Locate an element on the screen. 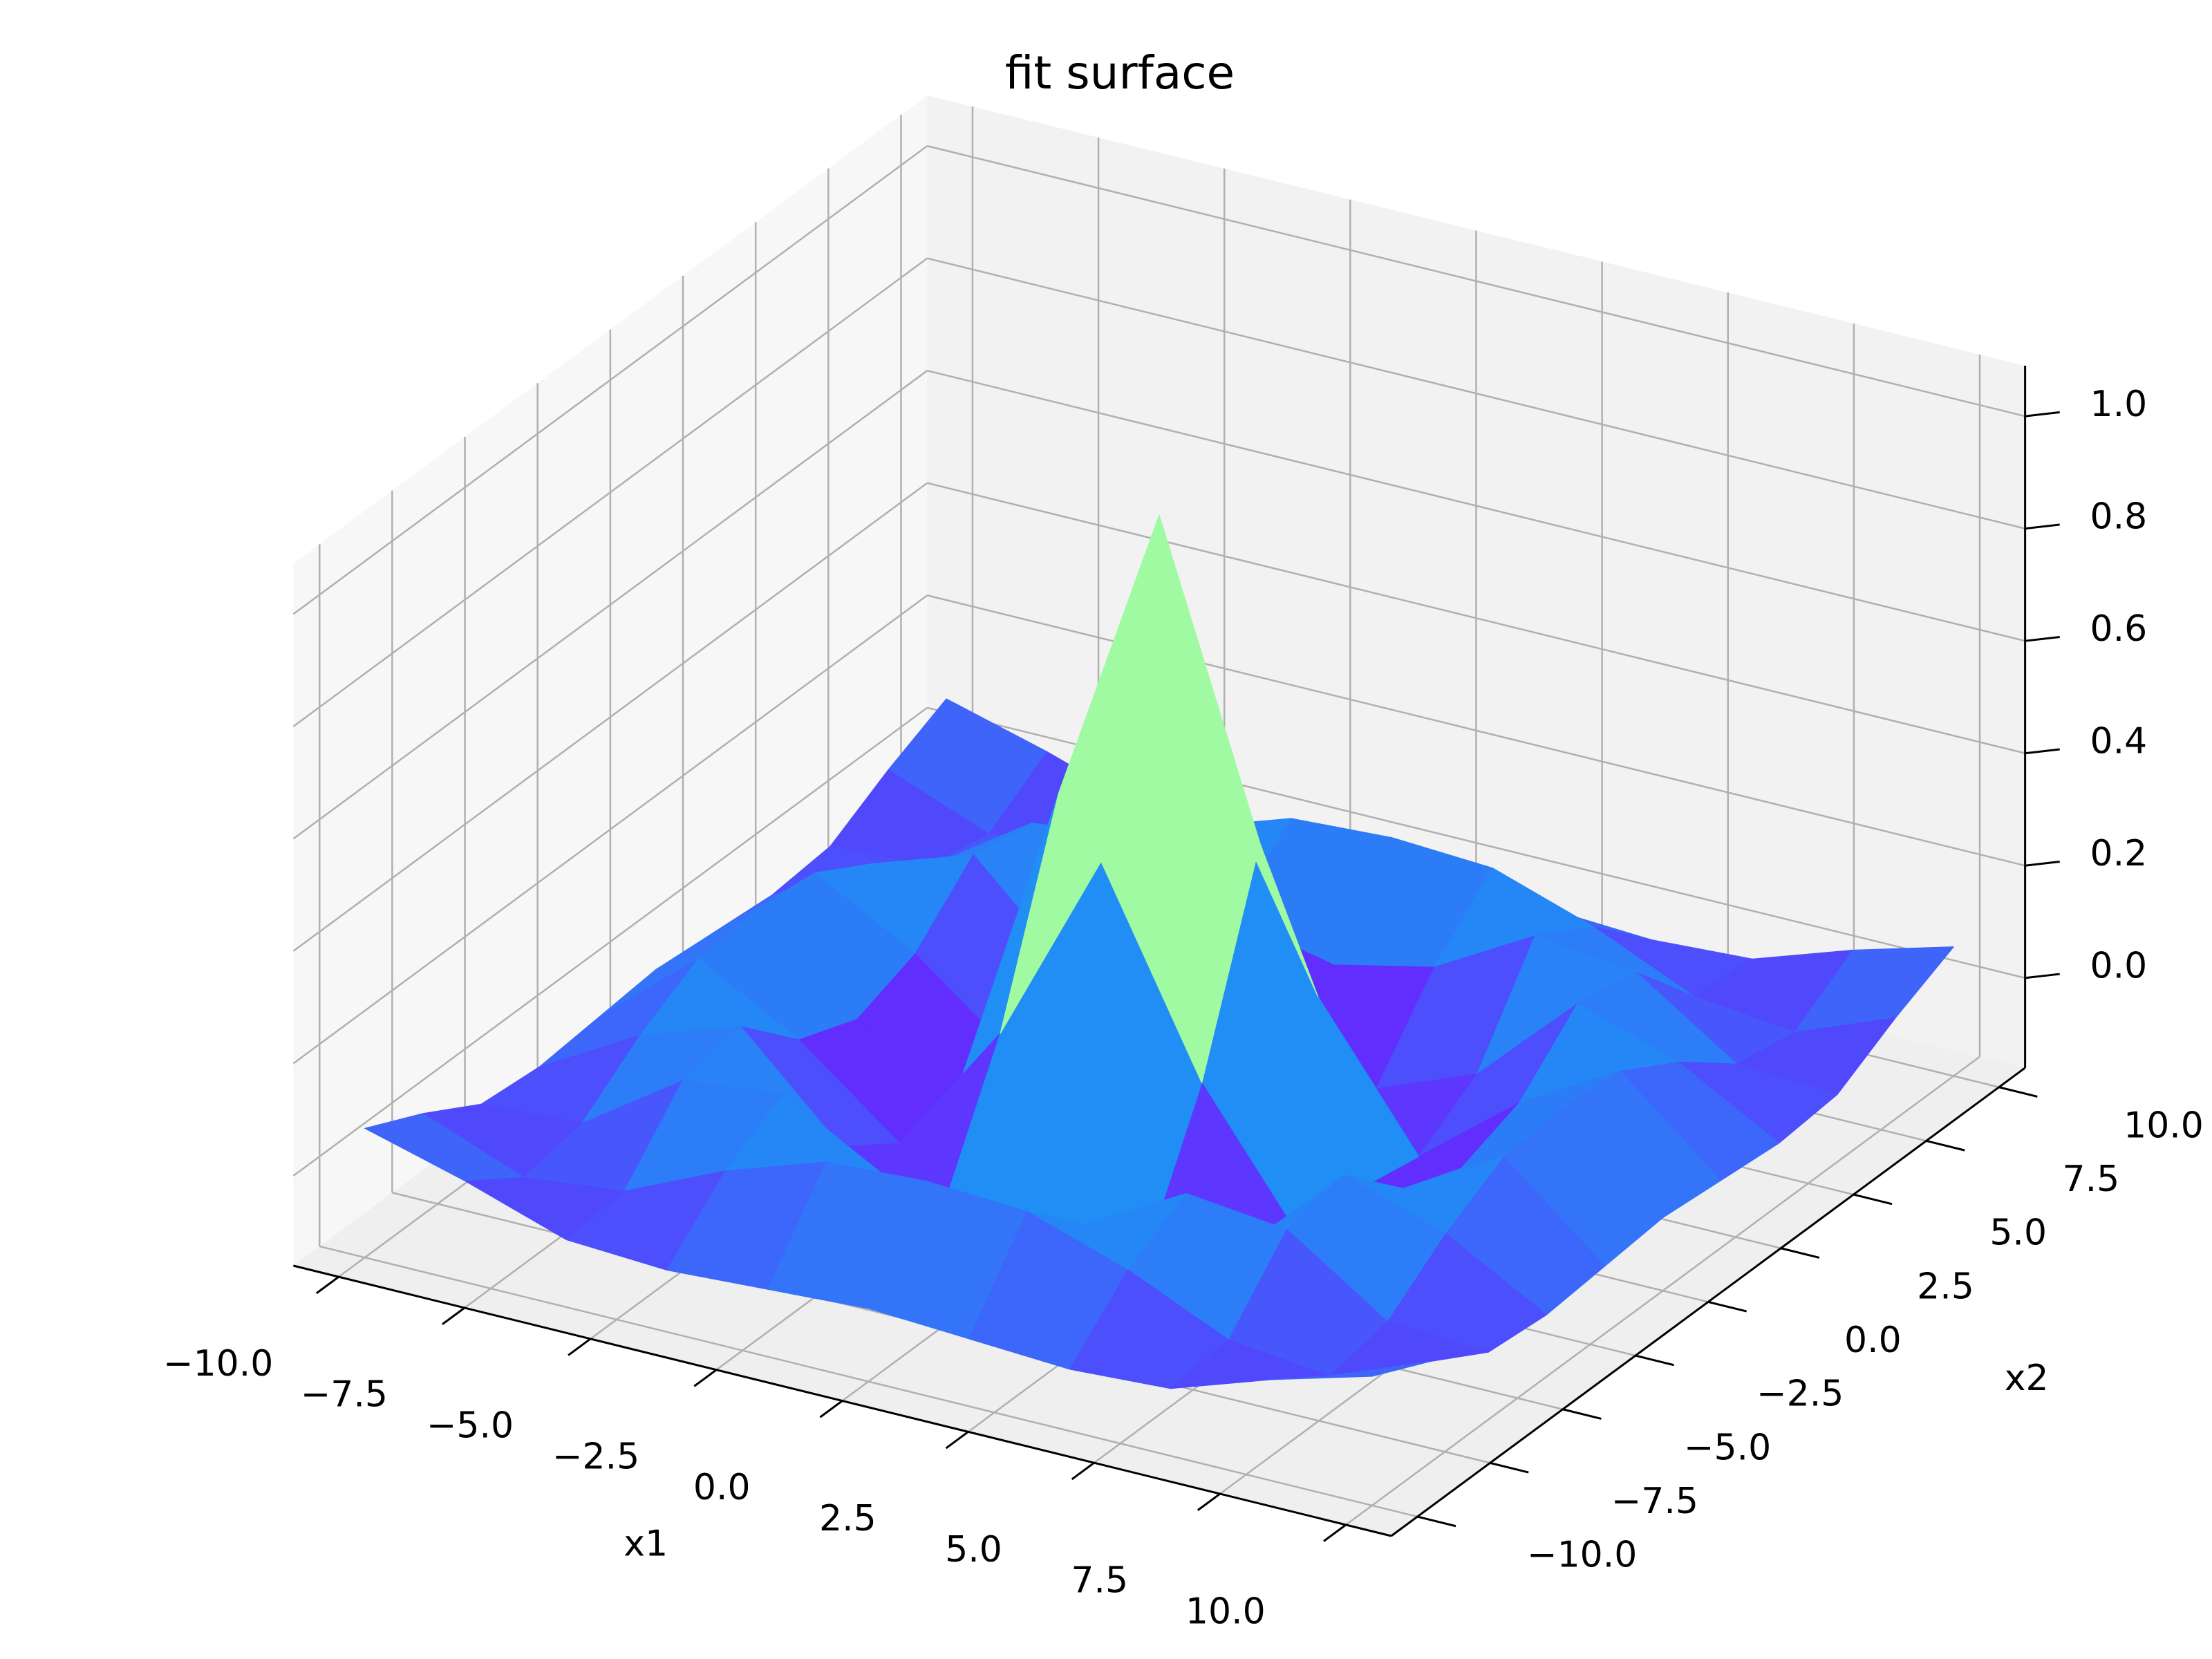 This screenshot has width=2212, height=1659. y-axis is located at coordinates (1708, 1302).